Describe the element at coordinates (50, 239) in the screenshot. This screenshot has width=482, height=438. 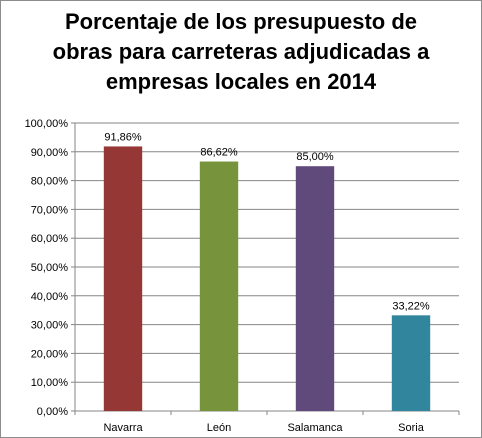
I see `y-tick-label: 60,00%` at that location.